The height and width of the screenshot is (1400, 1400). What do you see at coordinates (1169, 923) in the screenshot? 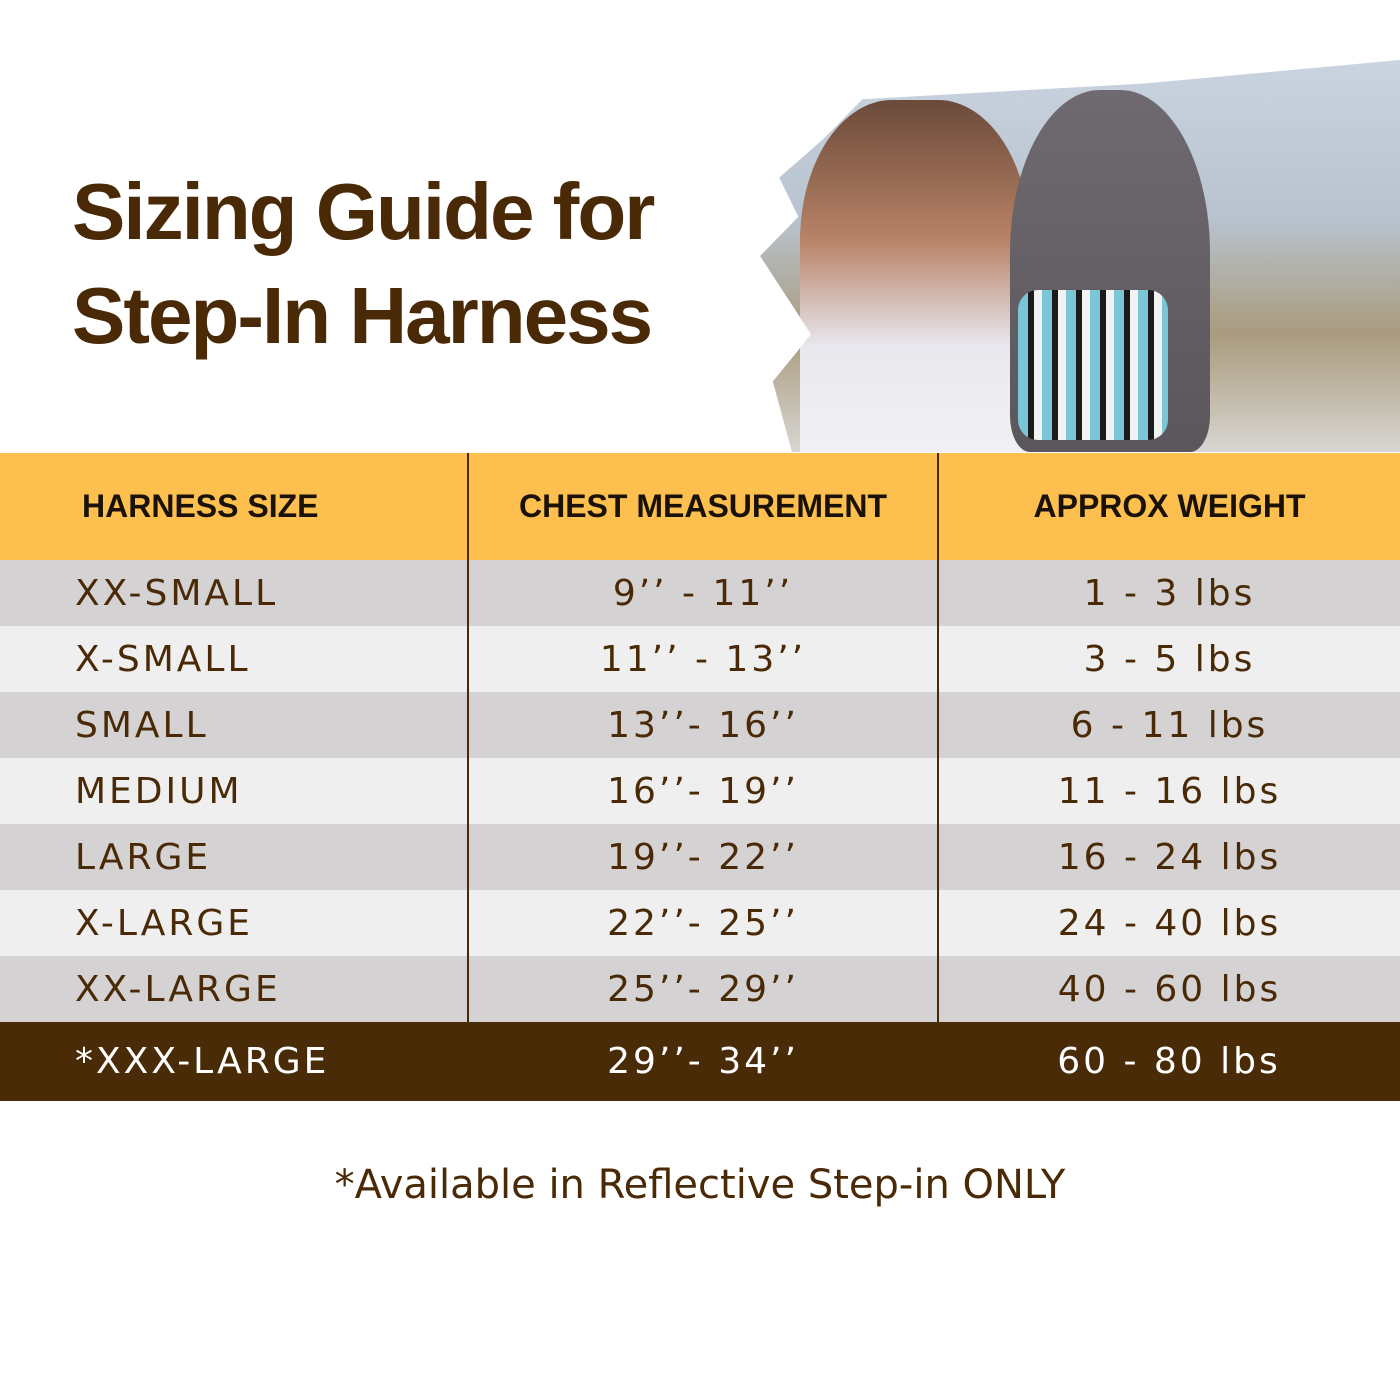
I see `cell-weight: 24 - 40 lbs` at bounding box center [1169, 923].